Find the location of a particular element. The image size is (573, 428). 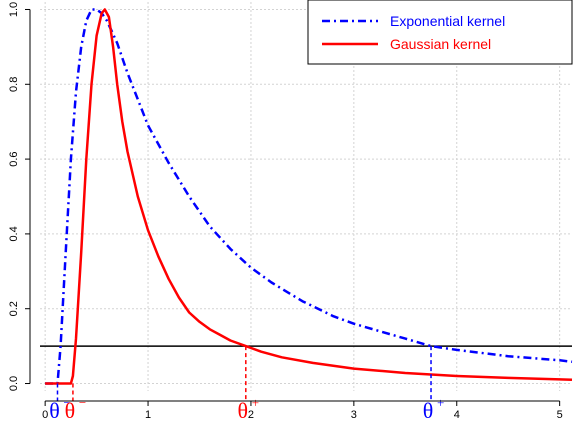

y-tick-label-1: 0.2 is located at coordinates (14, 308).